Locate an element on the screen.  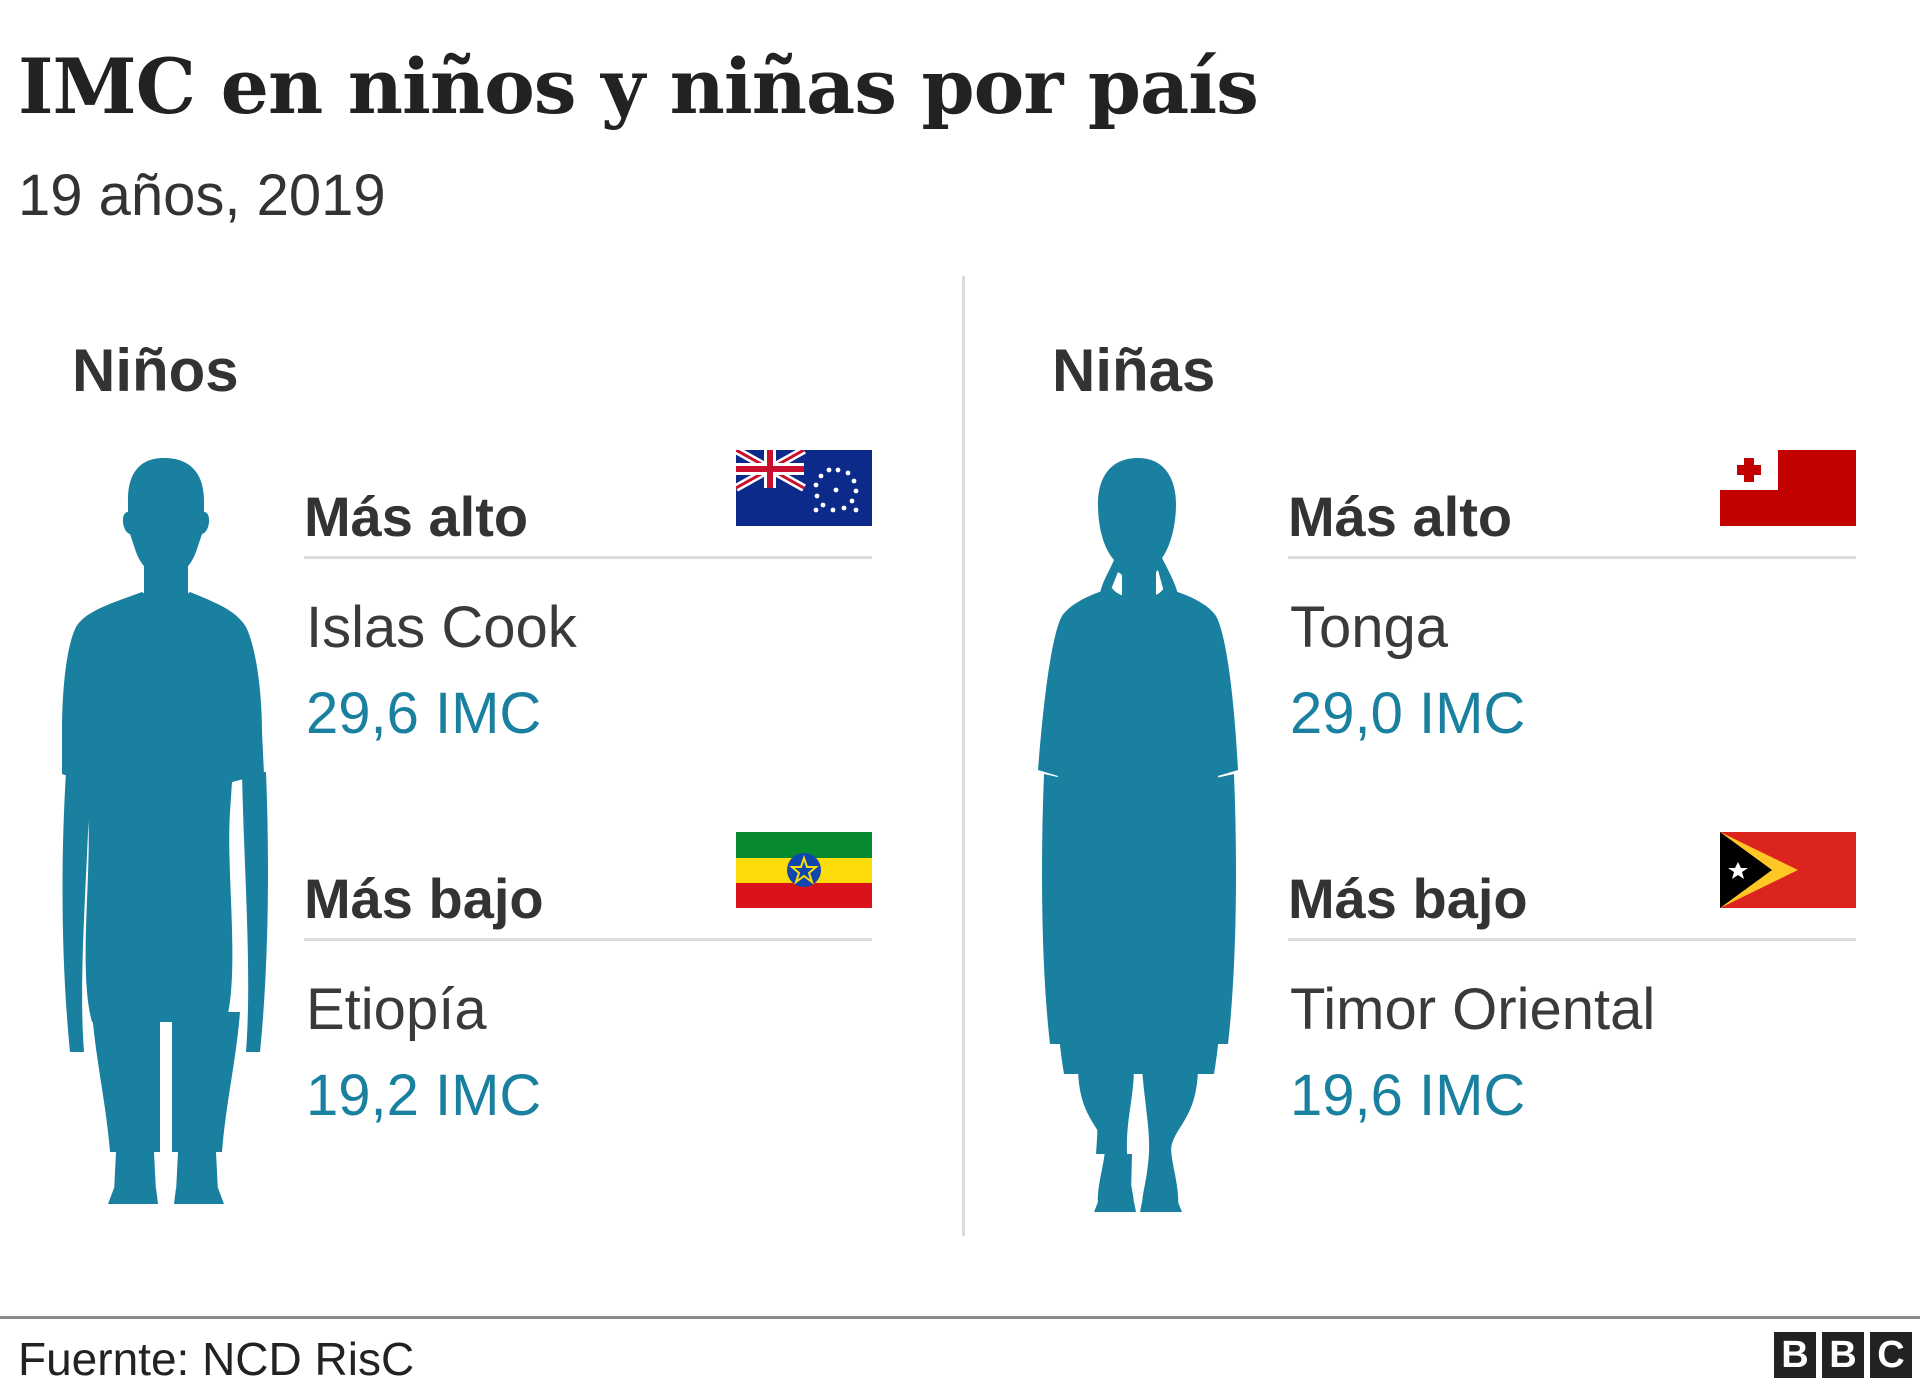
girls-lowest-entry: Más bajo Timor Oriental 19,6 IMC is located at coordinates (1572, 980).